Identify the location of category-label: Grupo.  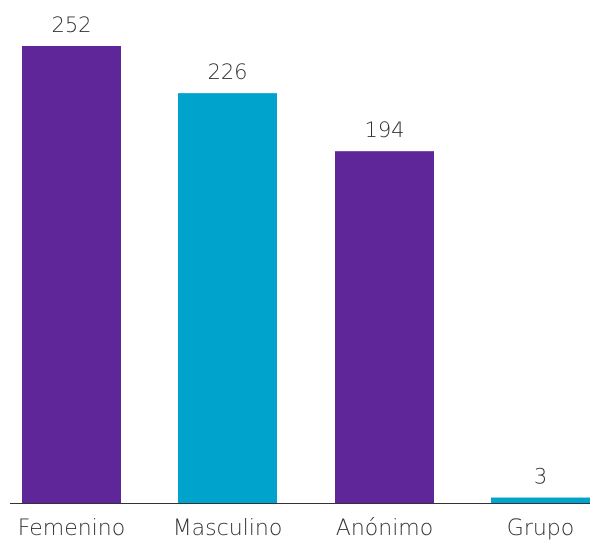
(540, 528).